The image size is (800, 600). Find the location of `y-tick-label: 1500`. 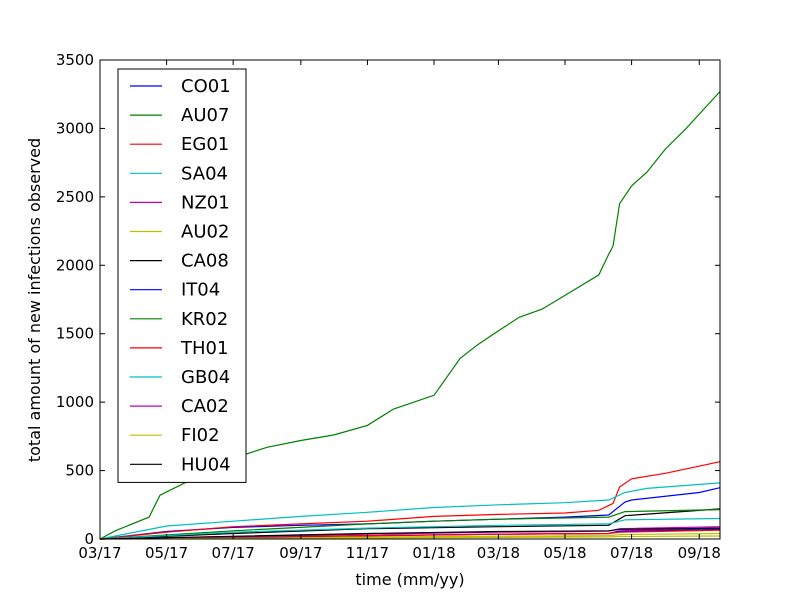

y-tick-label: 1500 is located at coordinates (75, 334).